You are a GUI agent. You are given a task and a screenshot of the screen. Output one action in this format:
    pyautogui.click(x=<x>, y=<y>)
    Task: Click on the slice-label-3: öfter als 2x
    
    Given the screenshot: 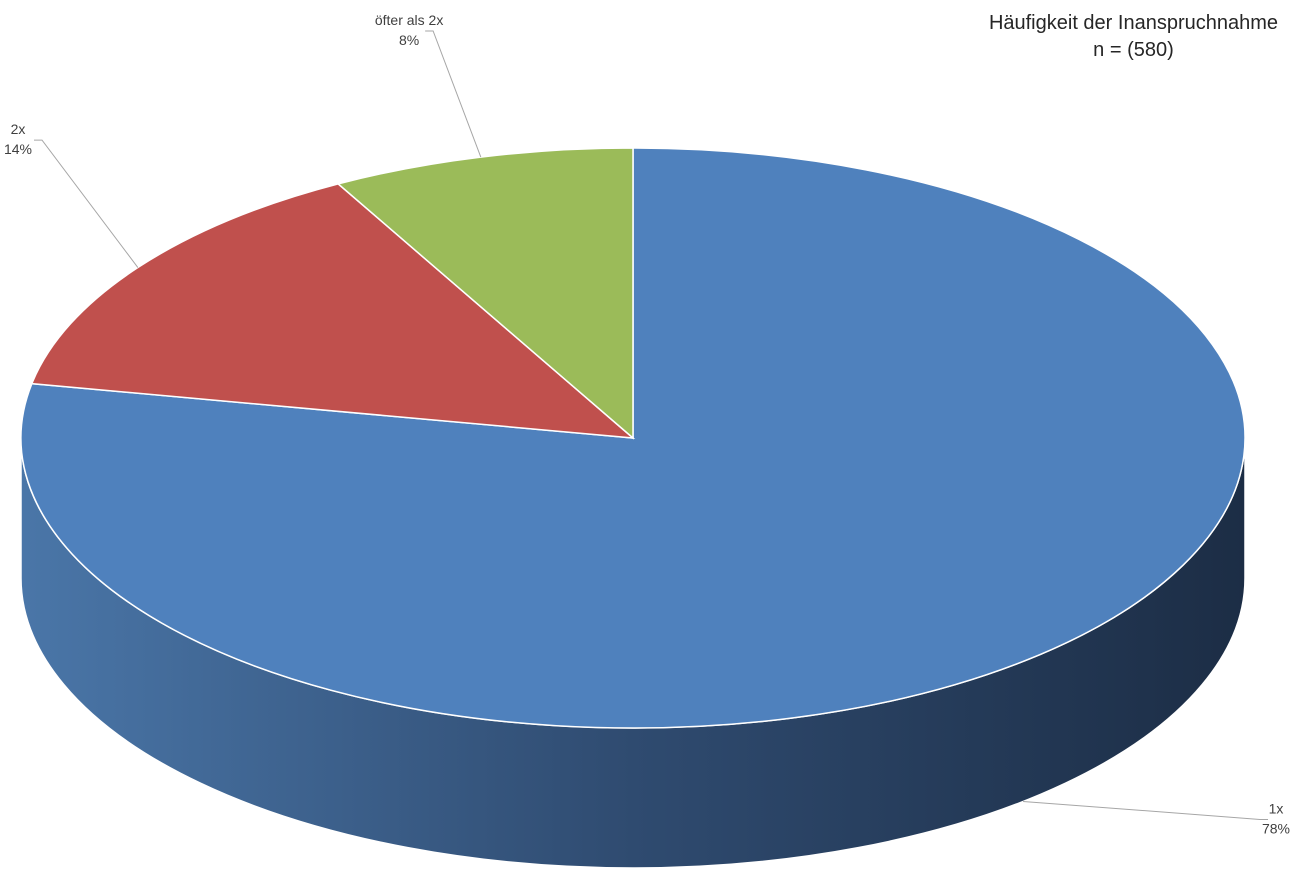 What is the action you would take?
    pyautogui.click(x=409, y=20)
    